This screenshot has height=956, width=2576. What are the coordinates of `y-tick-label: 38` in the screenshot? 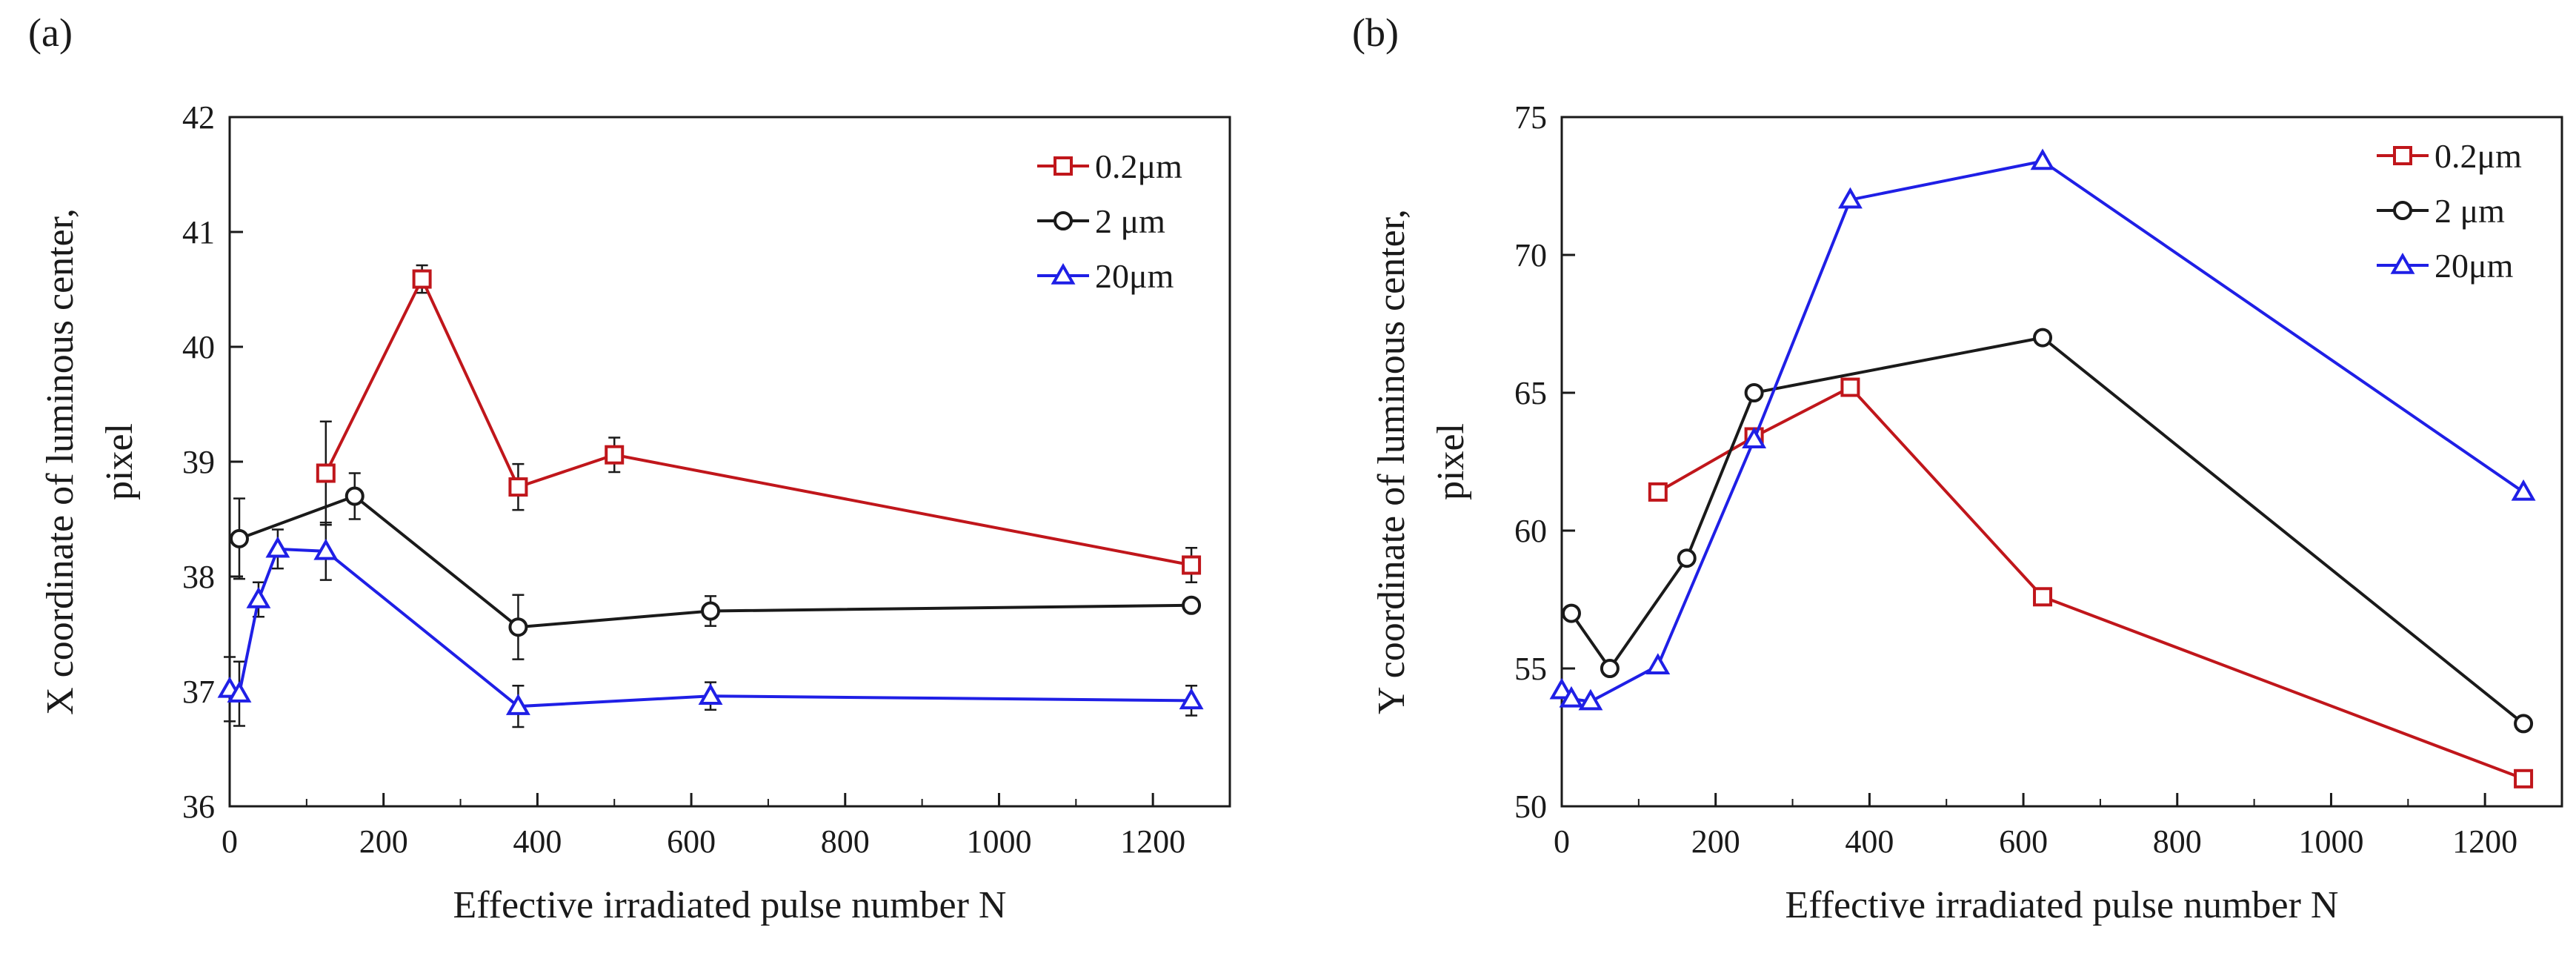 It's located at (198, 577).